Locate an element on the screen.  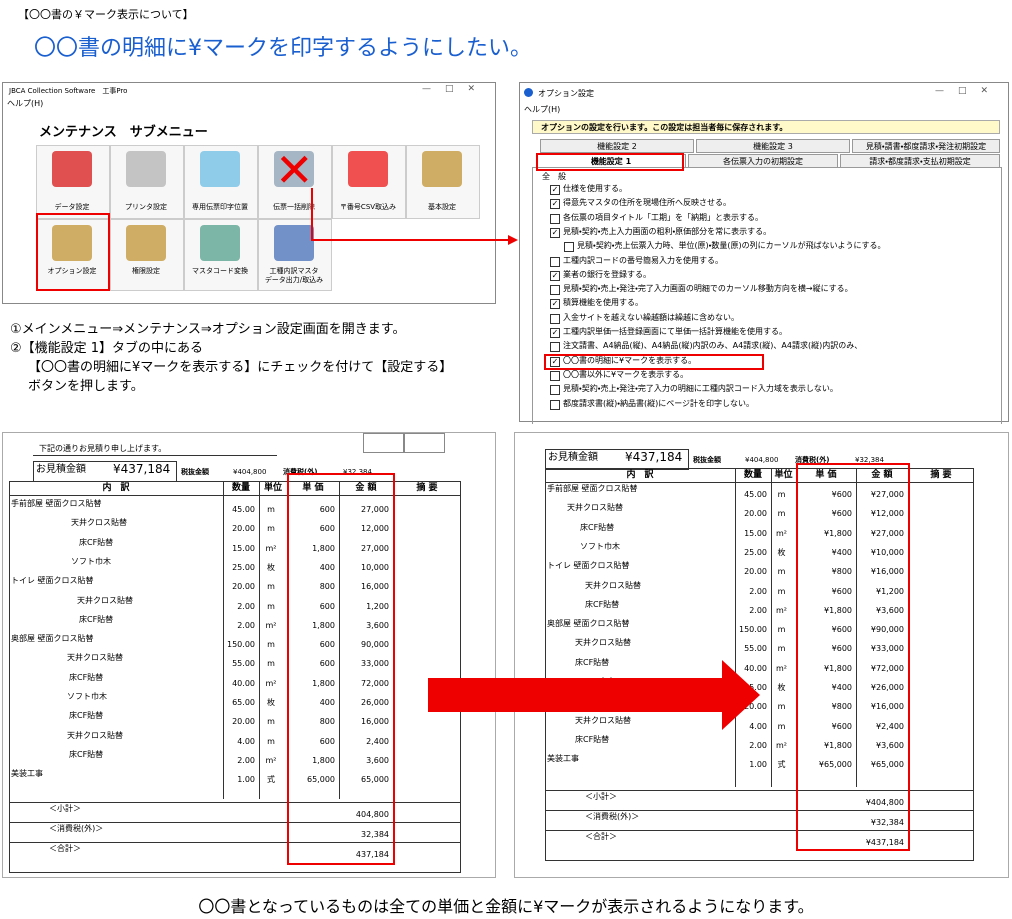
column-header: 金 額 is located at coordinates (366, 488).